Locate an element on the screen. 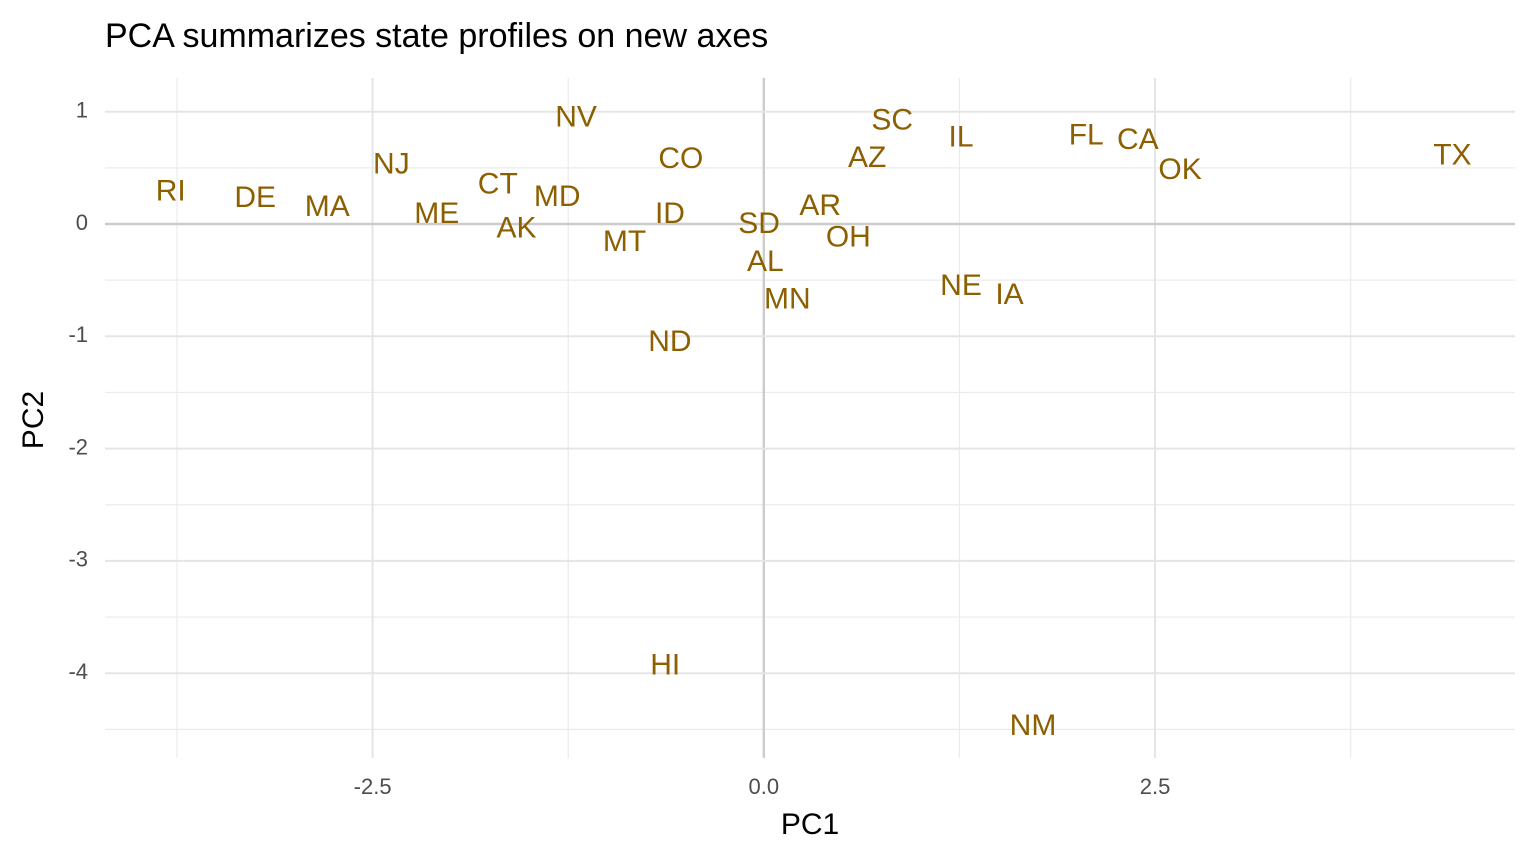  point-label: AL is located at coordinates (765, 261).